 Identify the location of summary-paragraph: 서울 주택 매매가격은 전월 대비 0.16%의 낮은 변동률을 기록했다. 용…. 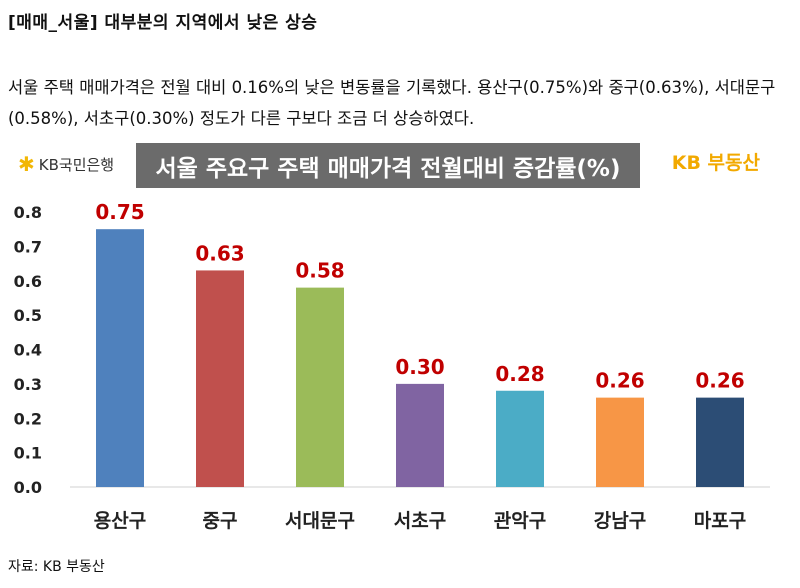
(392, 103).